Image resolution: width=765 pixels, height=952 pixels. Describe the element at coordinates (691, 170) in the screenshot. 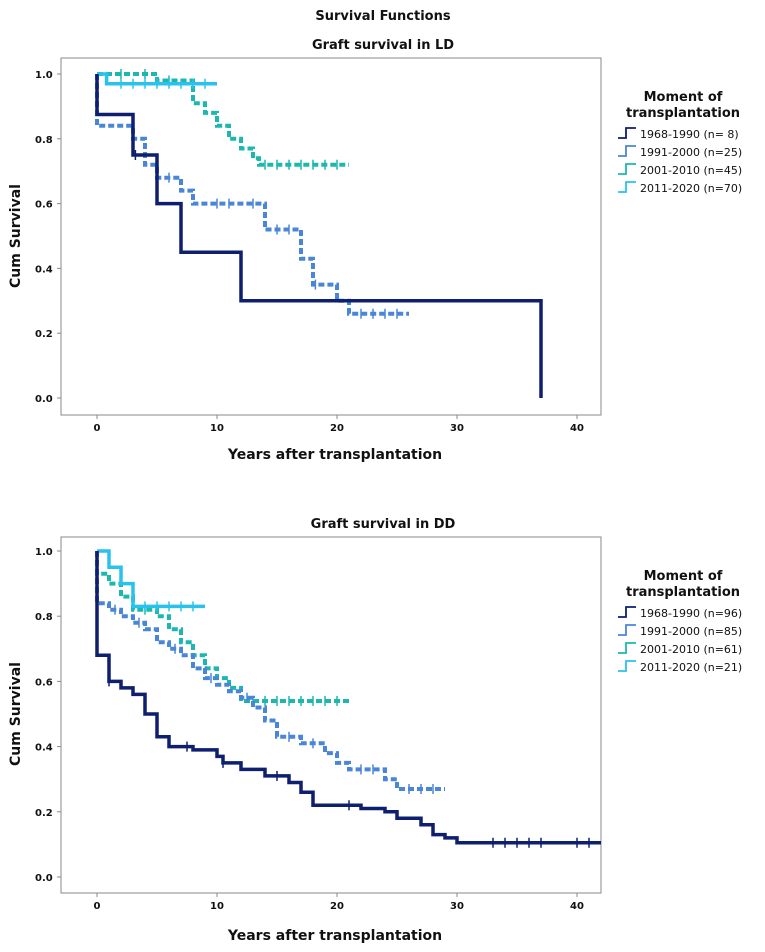

I see `legend-label: 2001-2010 (n=45)` at that location.